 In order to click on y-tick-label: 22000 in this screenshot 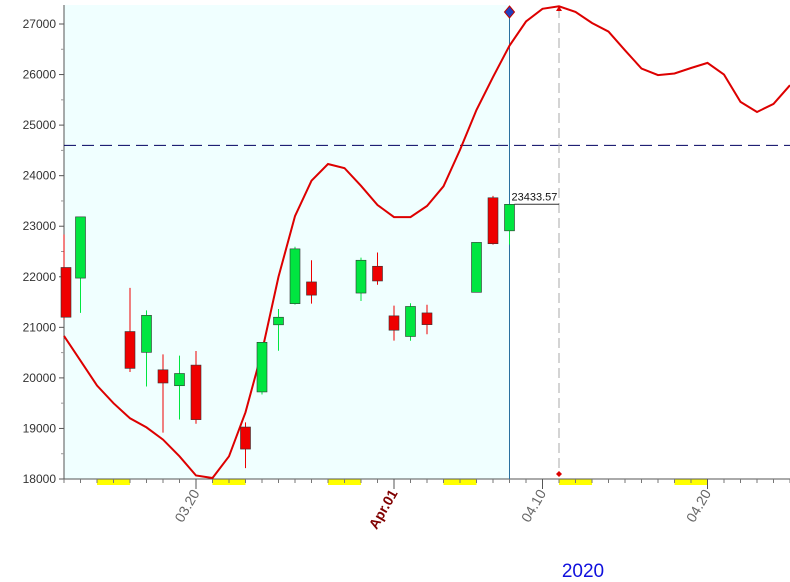, I will do `click(40, 277)`.